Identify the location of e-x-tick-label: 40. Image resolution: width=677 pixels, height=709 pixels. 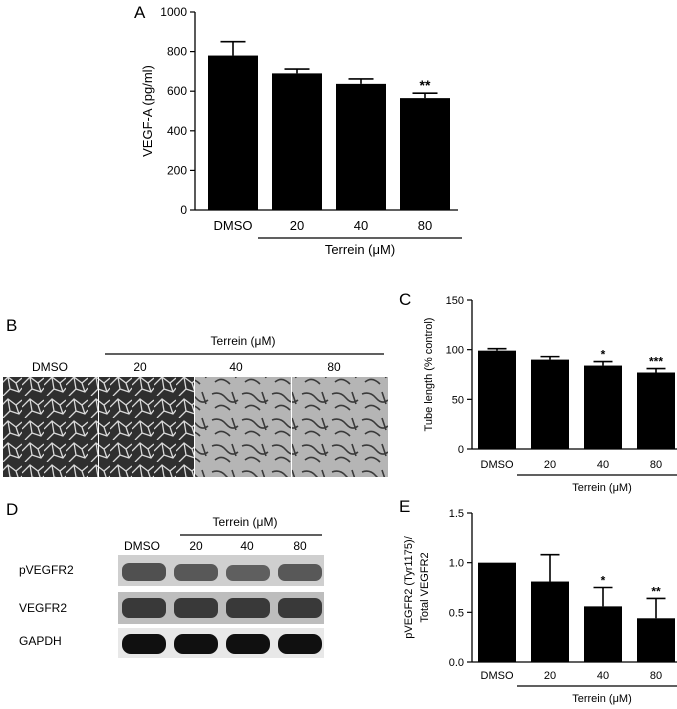
(603, 676).